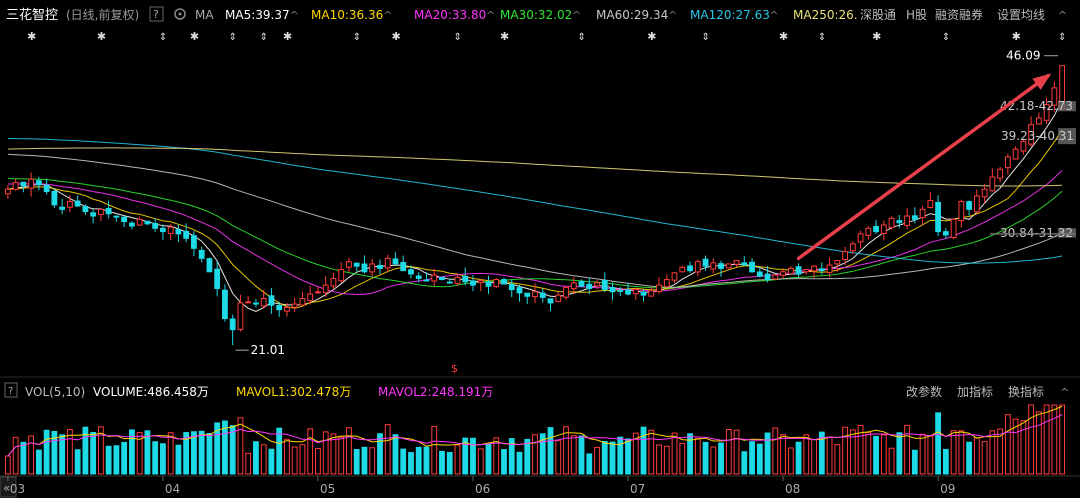 The height and width of the screenshot is (498, 1080). I want to click on ma-item-2: MA20:33.80, so click(450, 15).